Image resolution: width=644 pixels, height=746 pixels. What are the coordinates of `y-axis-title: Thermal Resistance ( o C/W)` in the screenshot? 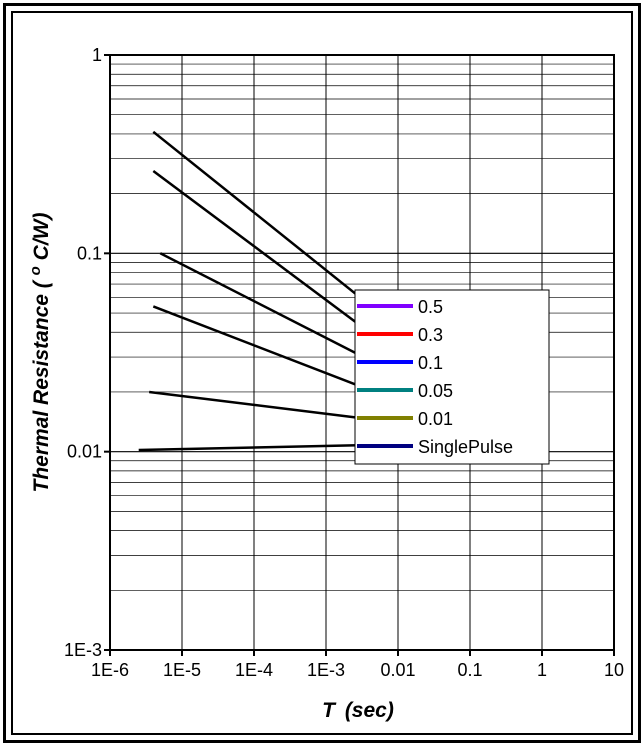 It's located at (37, 353).